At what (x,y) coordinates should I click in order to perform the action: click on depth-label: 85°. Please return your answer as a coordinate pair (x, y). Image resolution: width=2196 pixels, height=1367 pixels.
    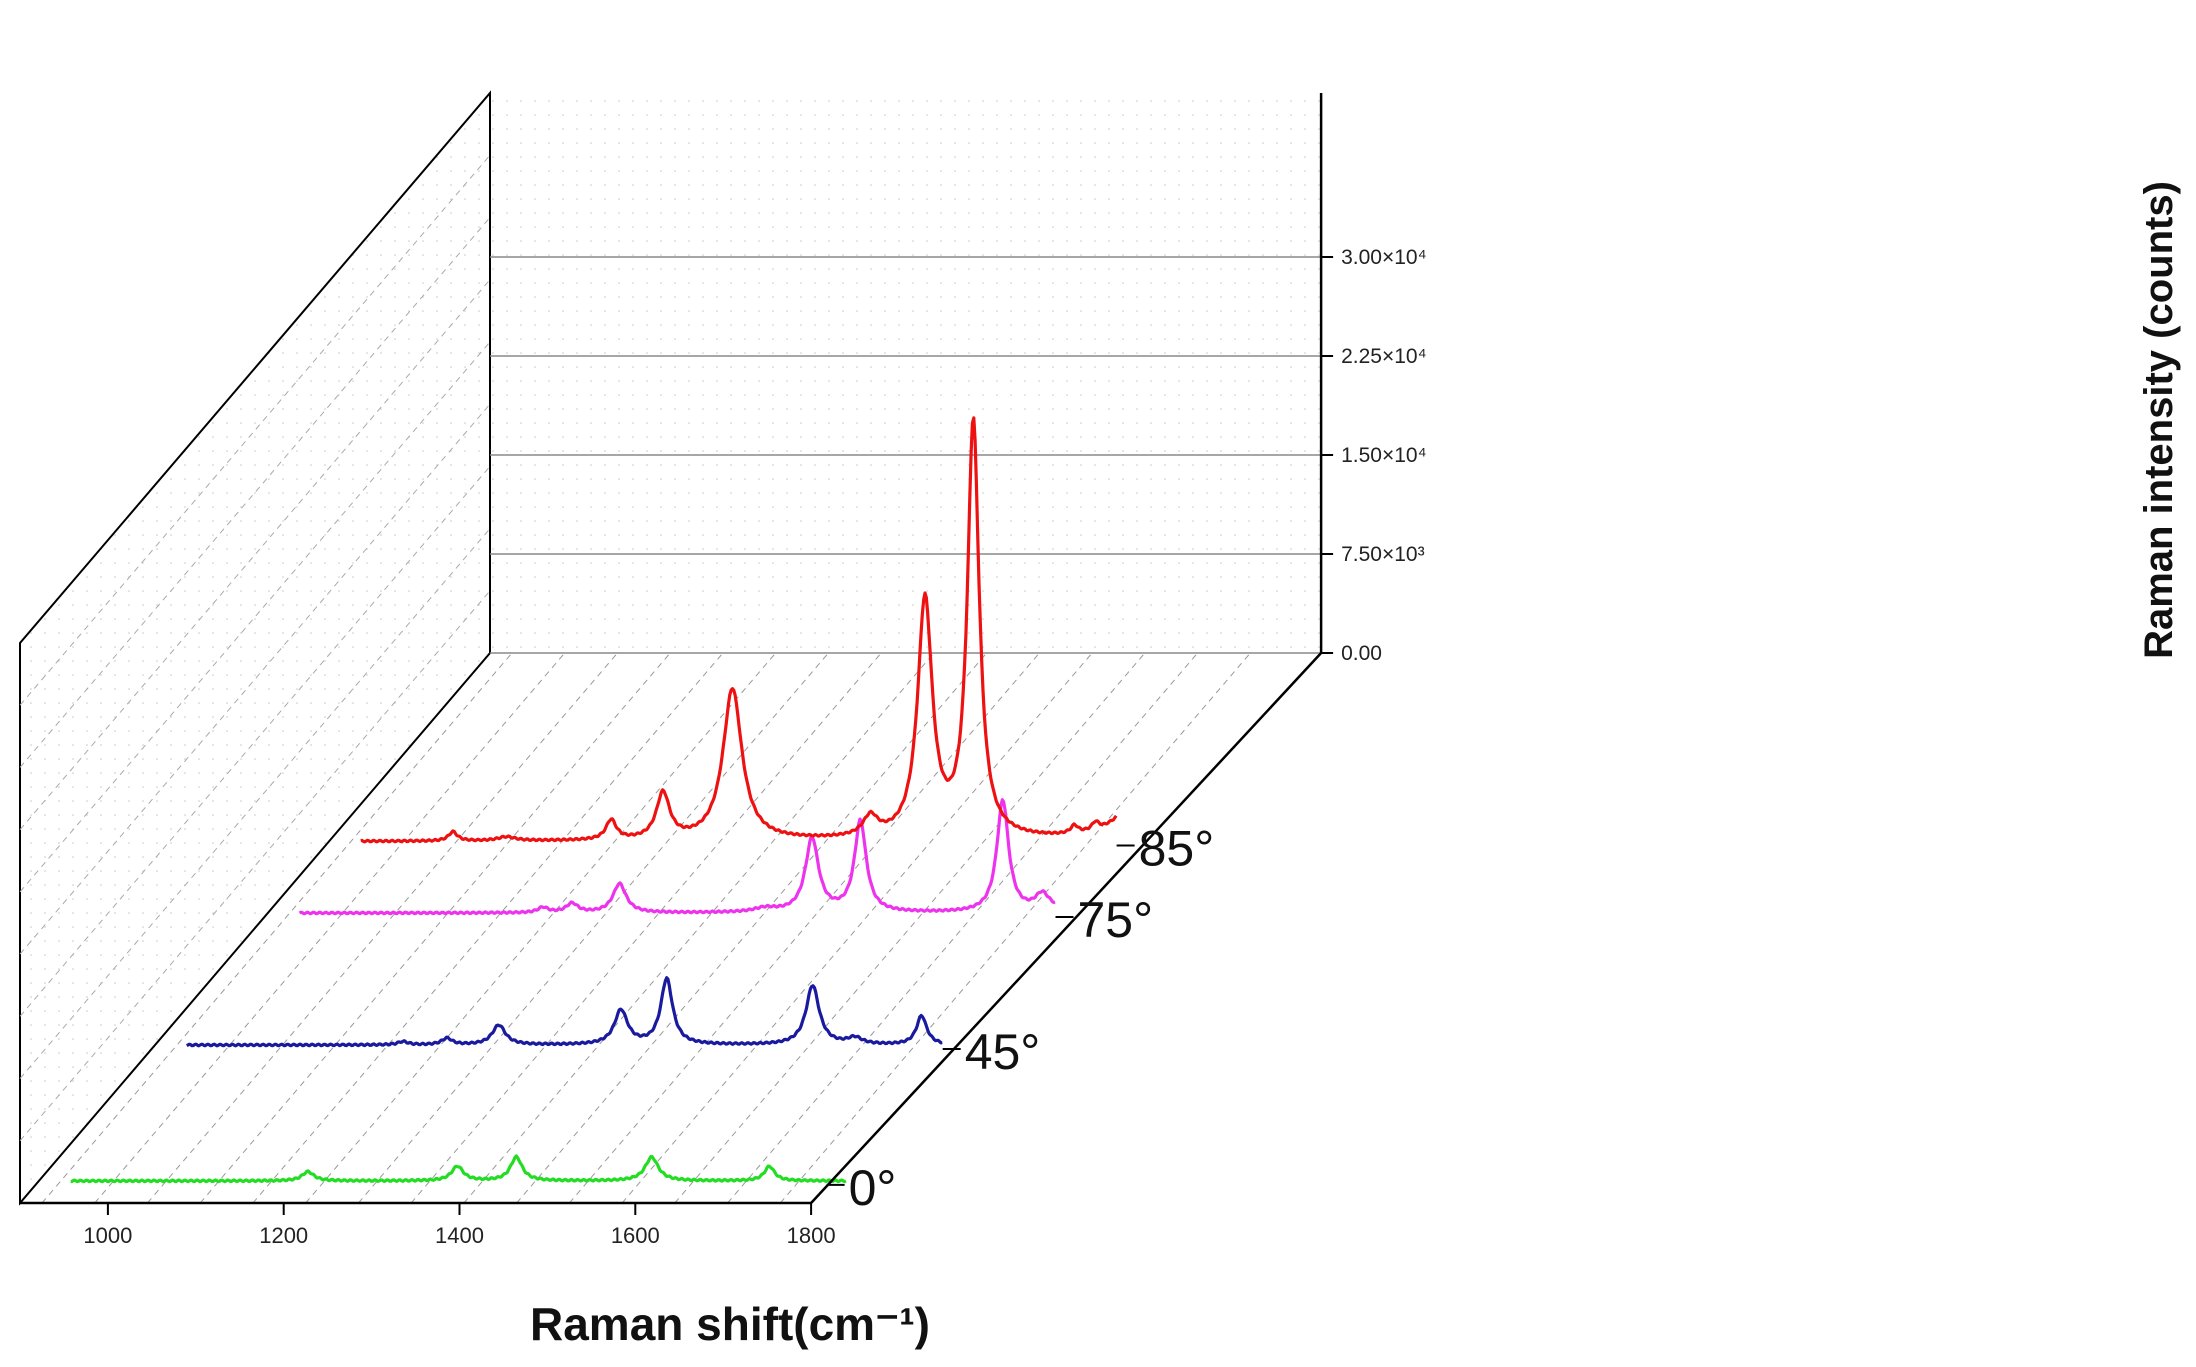
    Looking at the image, I should click on (1177, 849).